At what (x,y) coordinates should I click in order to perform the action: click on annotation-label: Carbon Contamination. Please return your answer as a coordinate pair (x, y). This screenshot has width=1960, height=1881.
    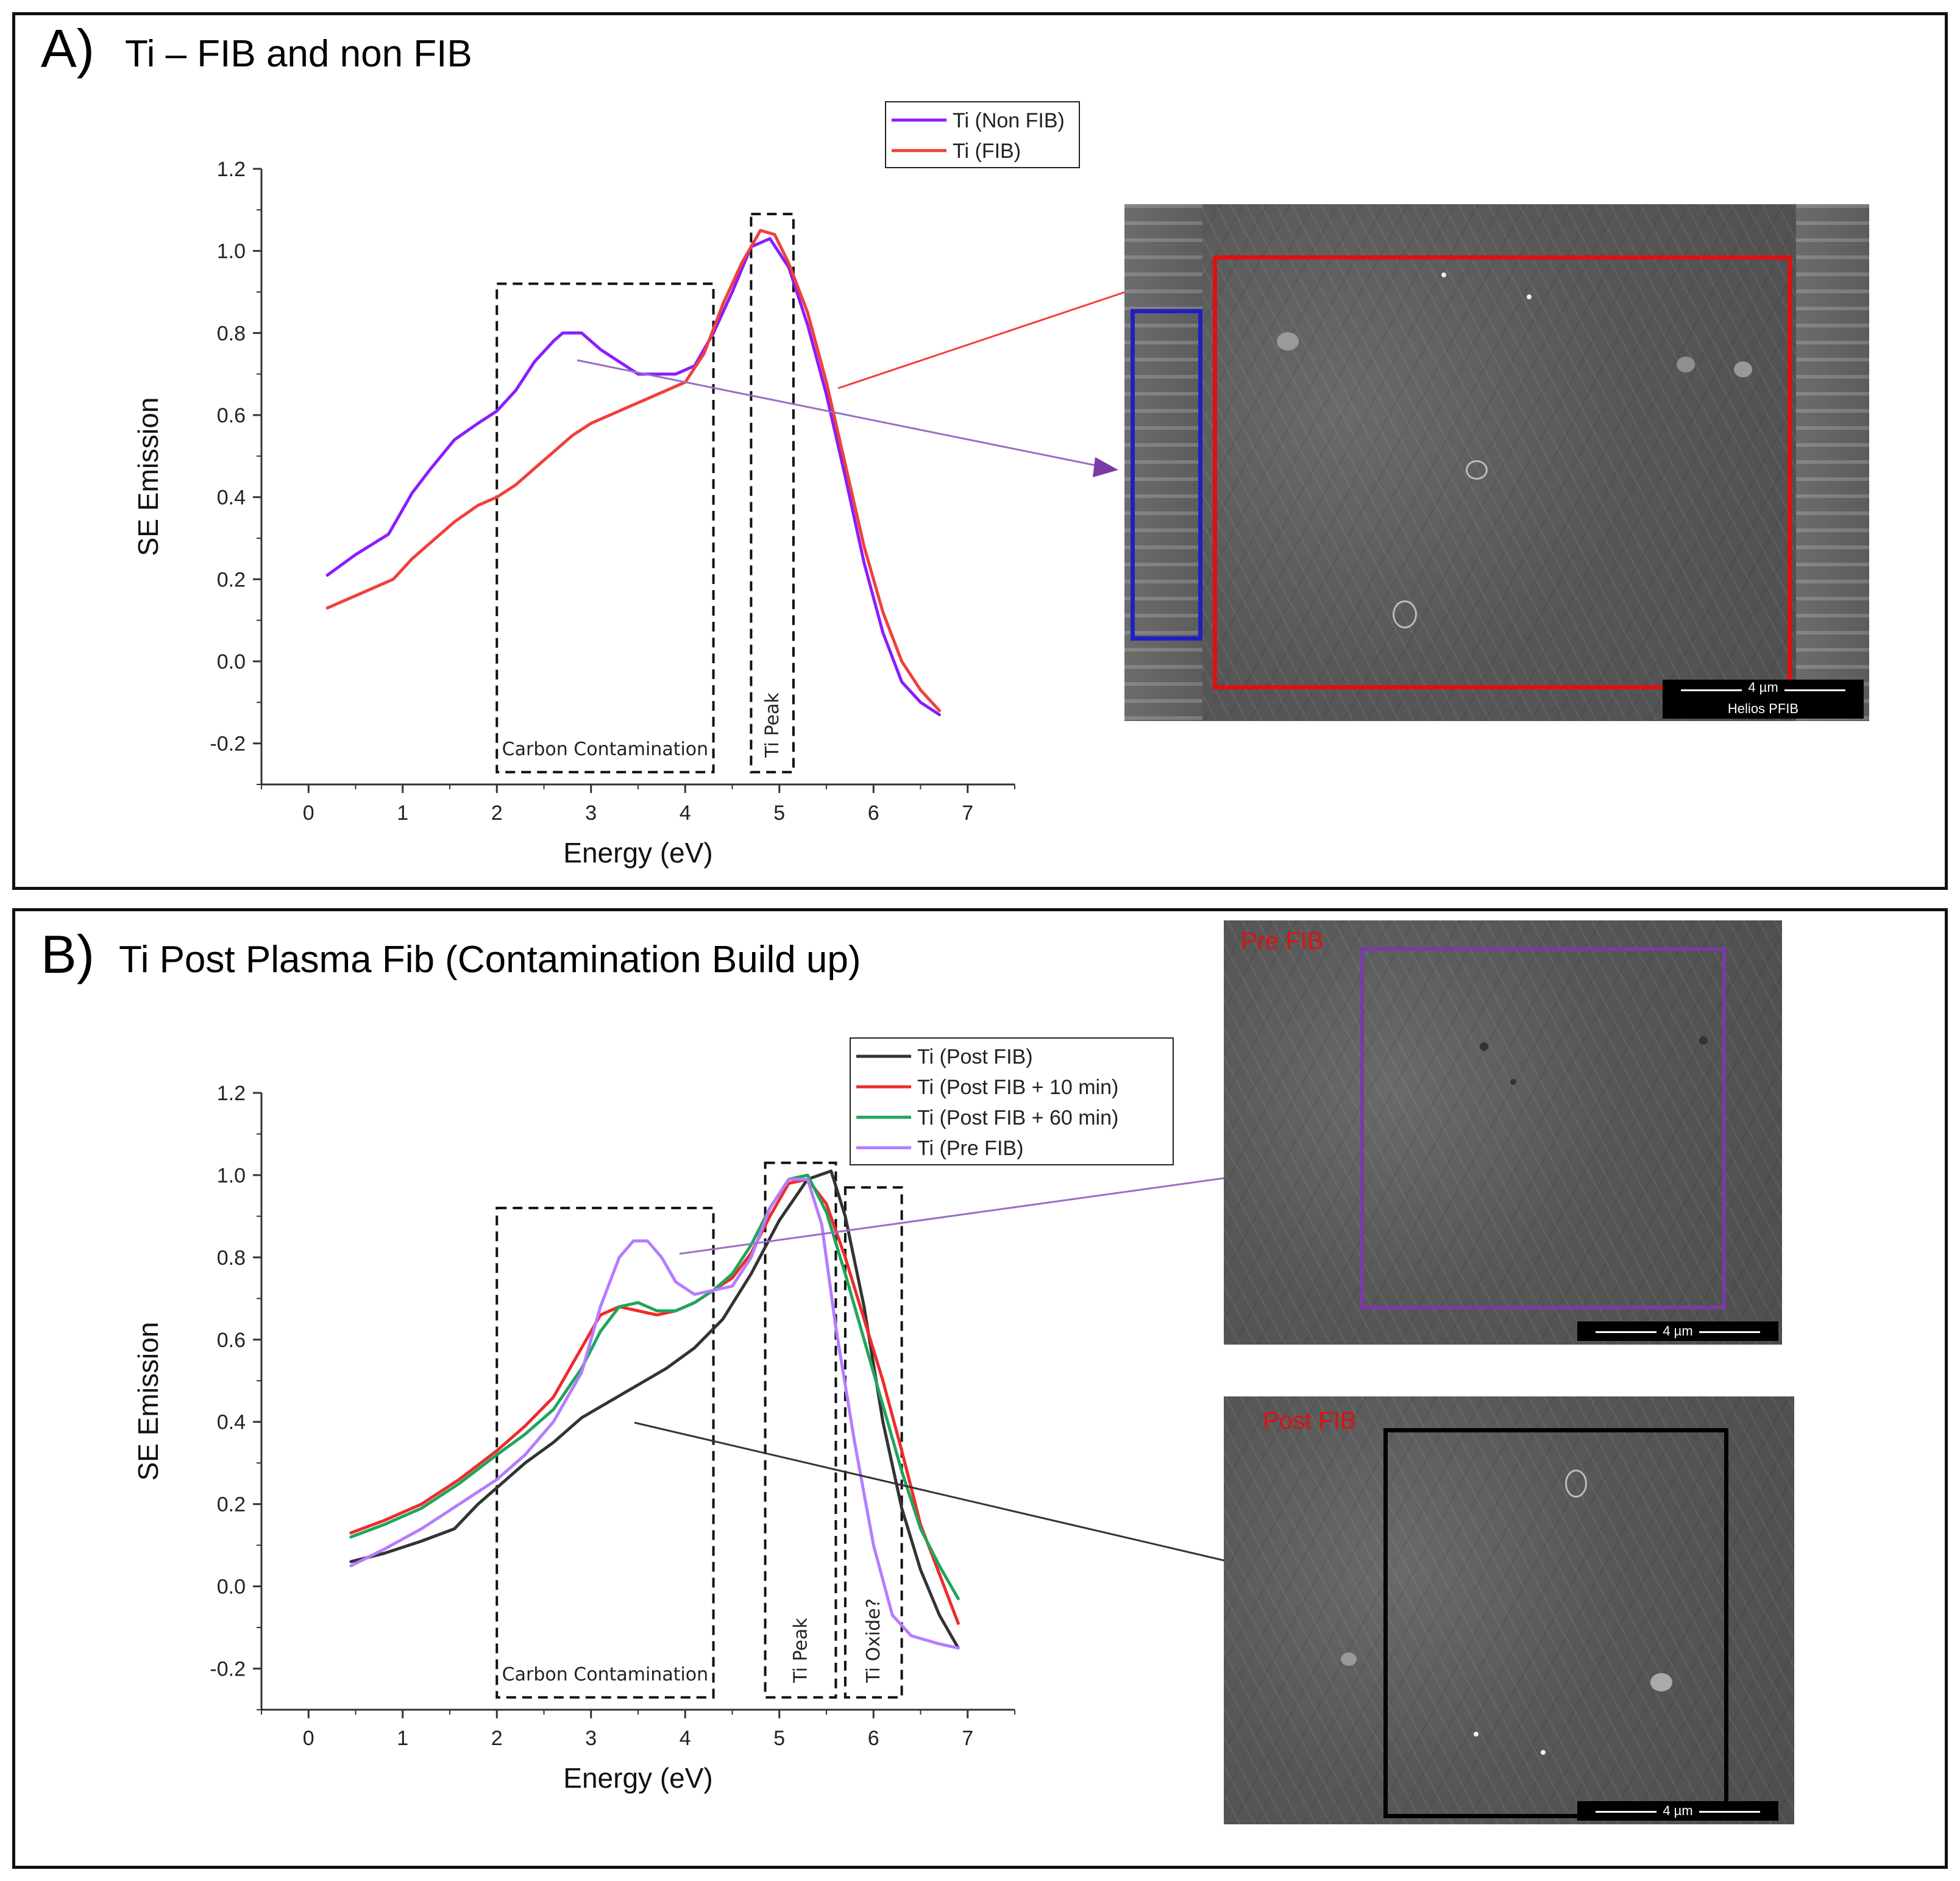
    Looking at the image, I should click on (605, 749).